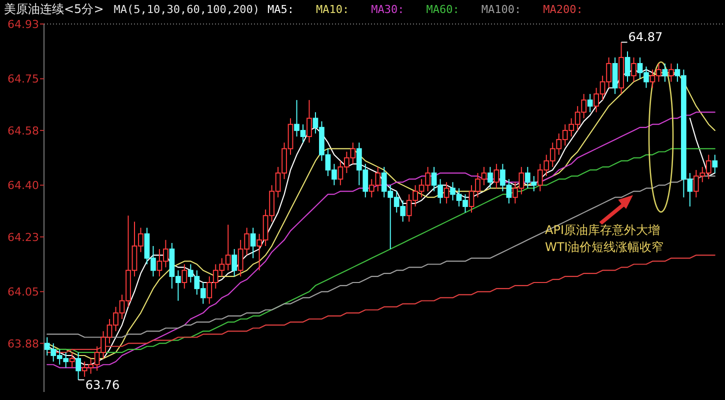  I want to click on y-tick-label: 64.58, so click(23, 131).